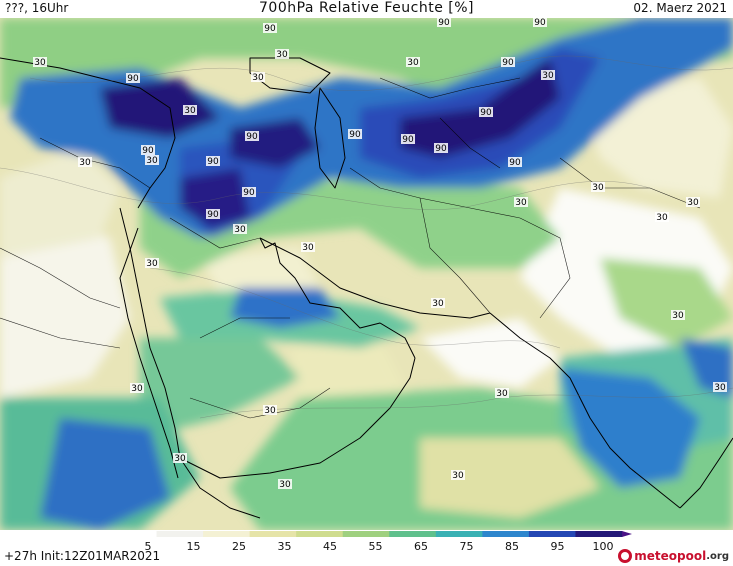 The width and height of the screenshot is (733, 566). I want to click on colorbar-arrow, so click(627, 534).